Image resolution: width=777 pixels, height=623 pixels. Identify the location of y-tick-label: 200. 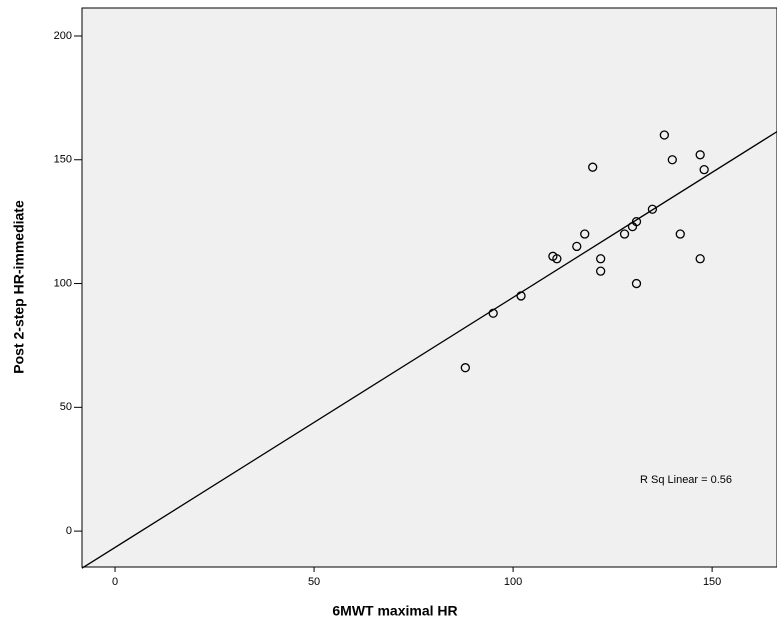
(63, 36).